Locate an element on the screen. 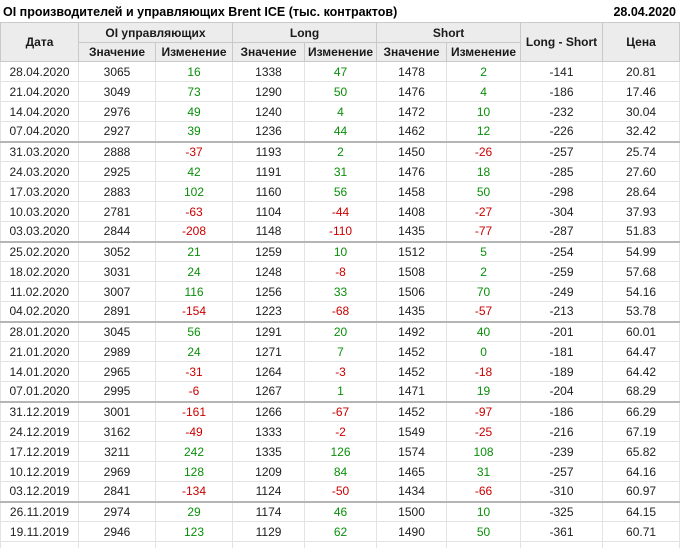 The width and height of the screenshot is (680, 548). long-value-cell: 1104 is located at coordinates (269, 211).